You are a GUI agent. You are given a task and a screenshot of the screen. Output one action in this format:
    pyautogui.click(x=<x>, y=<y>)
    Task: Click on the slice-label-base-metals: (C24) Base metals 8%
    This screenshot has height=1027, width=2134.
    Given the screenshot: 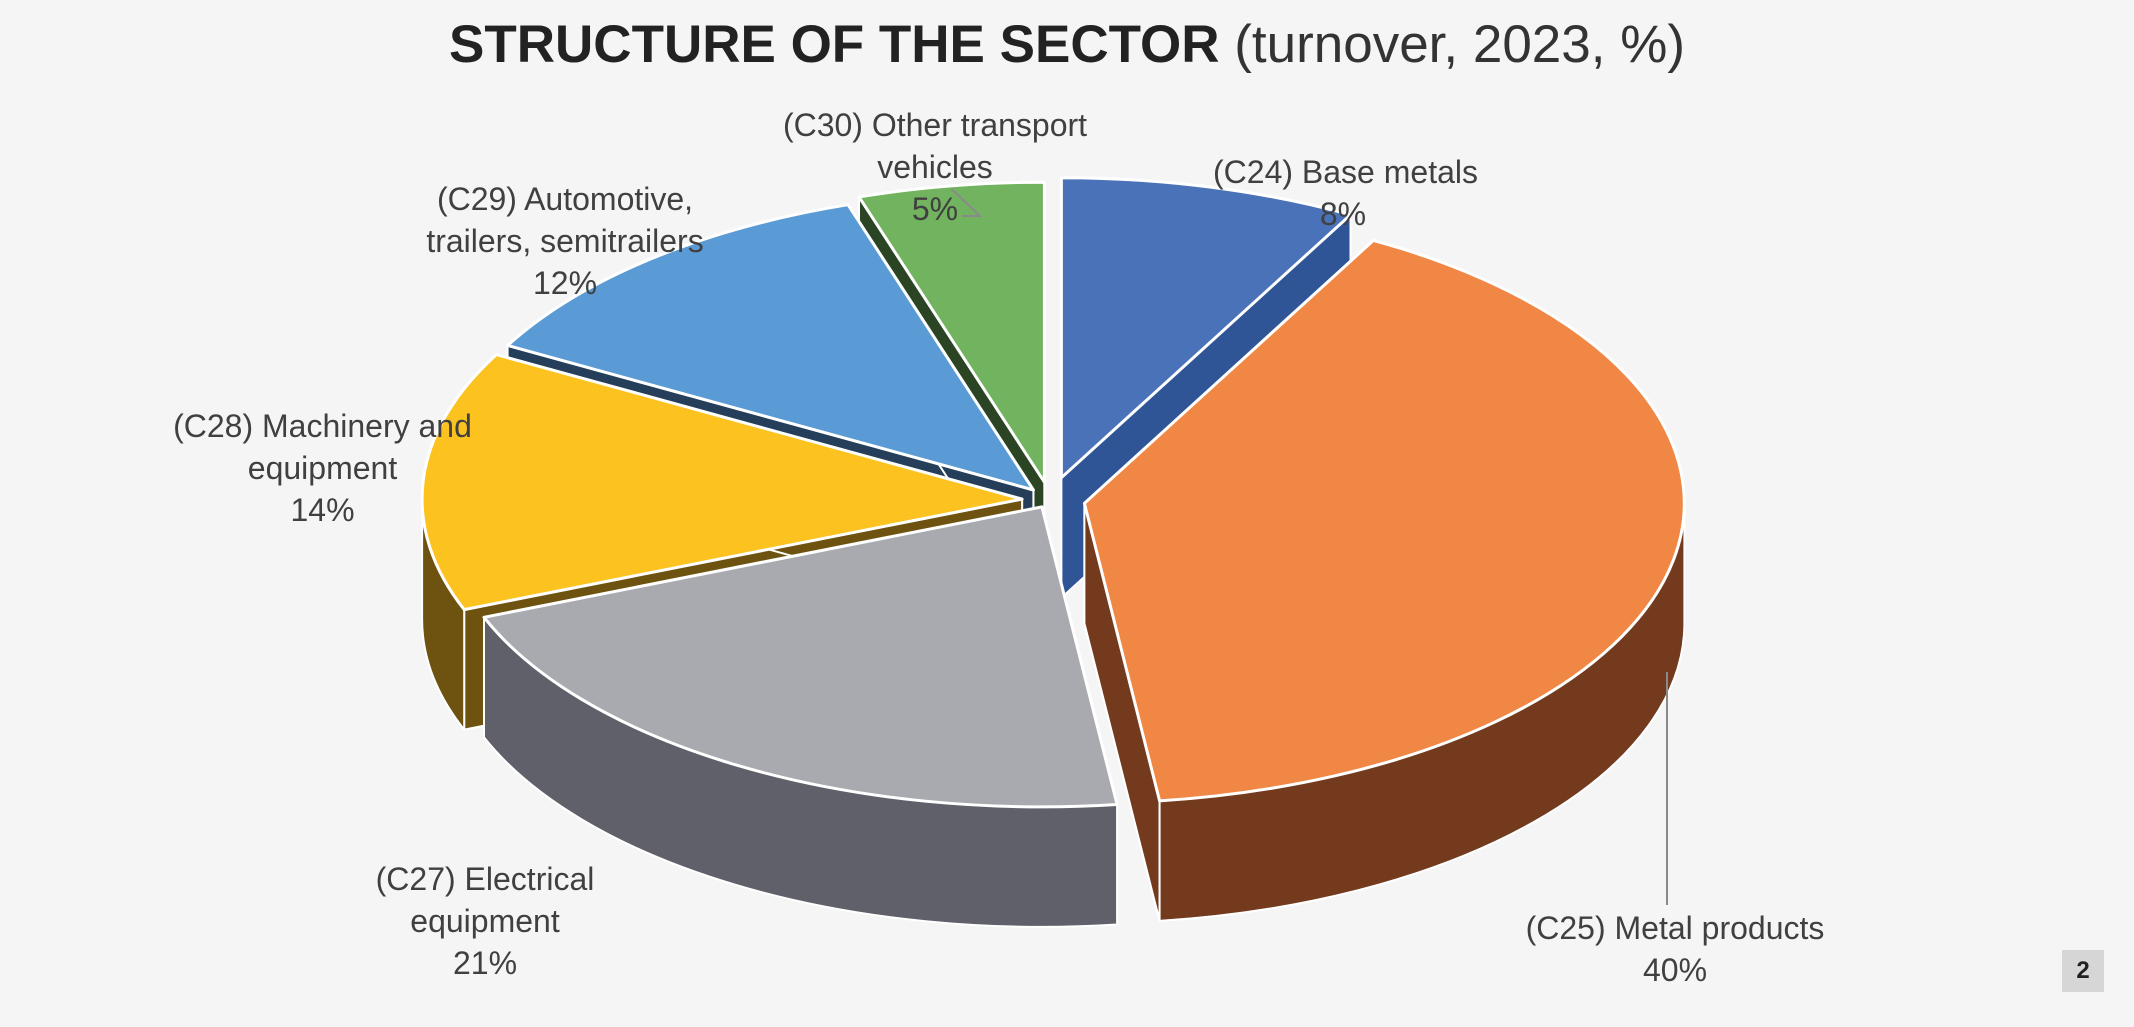 What is the action you would take?
    pyautogui.click(x=1345, y=193)
    